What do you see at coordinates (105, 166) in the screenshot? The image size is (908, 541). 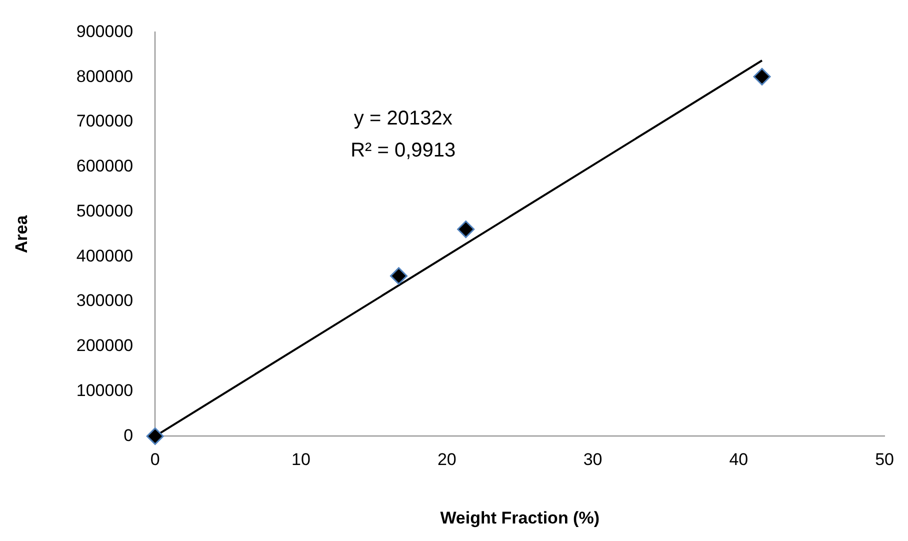 I see `y-tick-label: 600000` at bounding box center [105, 166].